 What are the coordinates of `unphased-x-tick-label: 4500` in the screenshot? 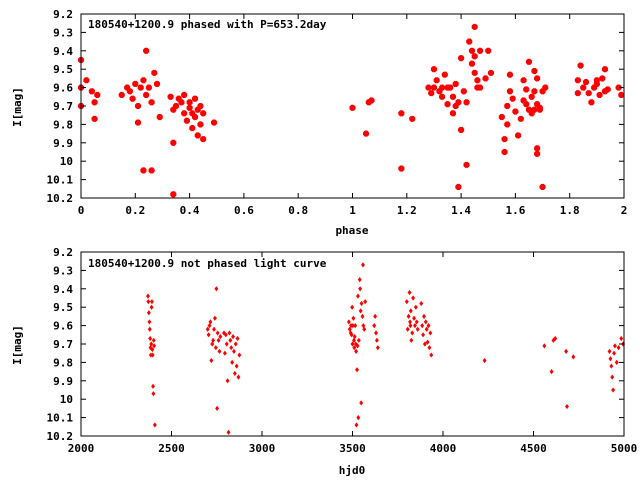 It's located at (533, 448).